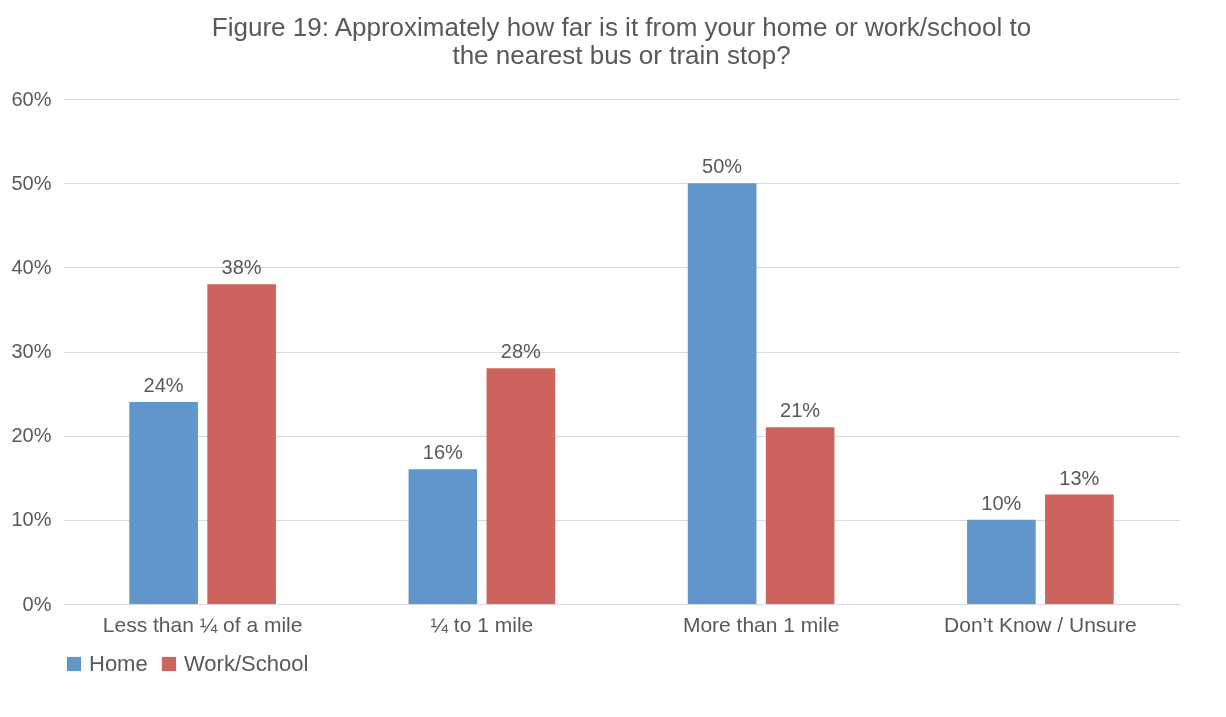  Describe the element at coordinates (1001, 502) in the screenshot. I see `data-label: 10%` at that location.